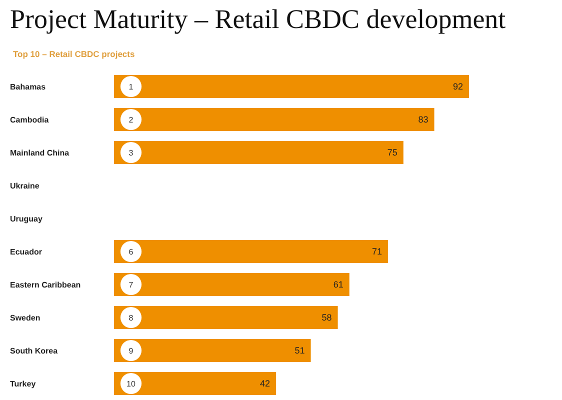  I want to click on annotation: 2, so click(131, 119).